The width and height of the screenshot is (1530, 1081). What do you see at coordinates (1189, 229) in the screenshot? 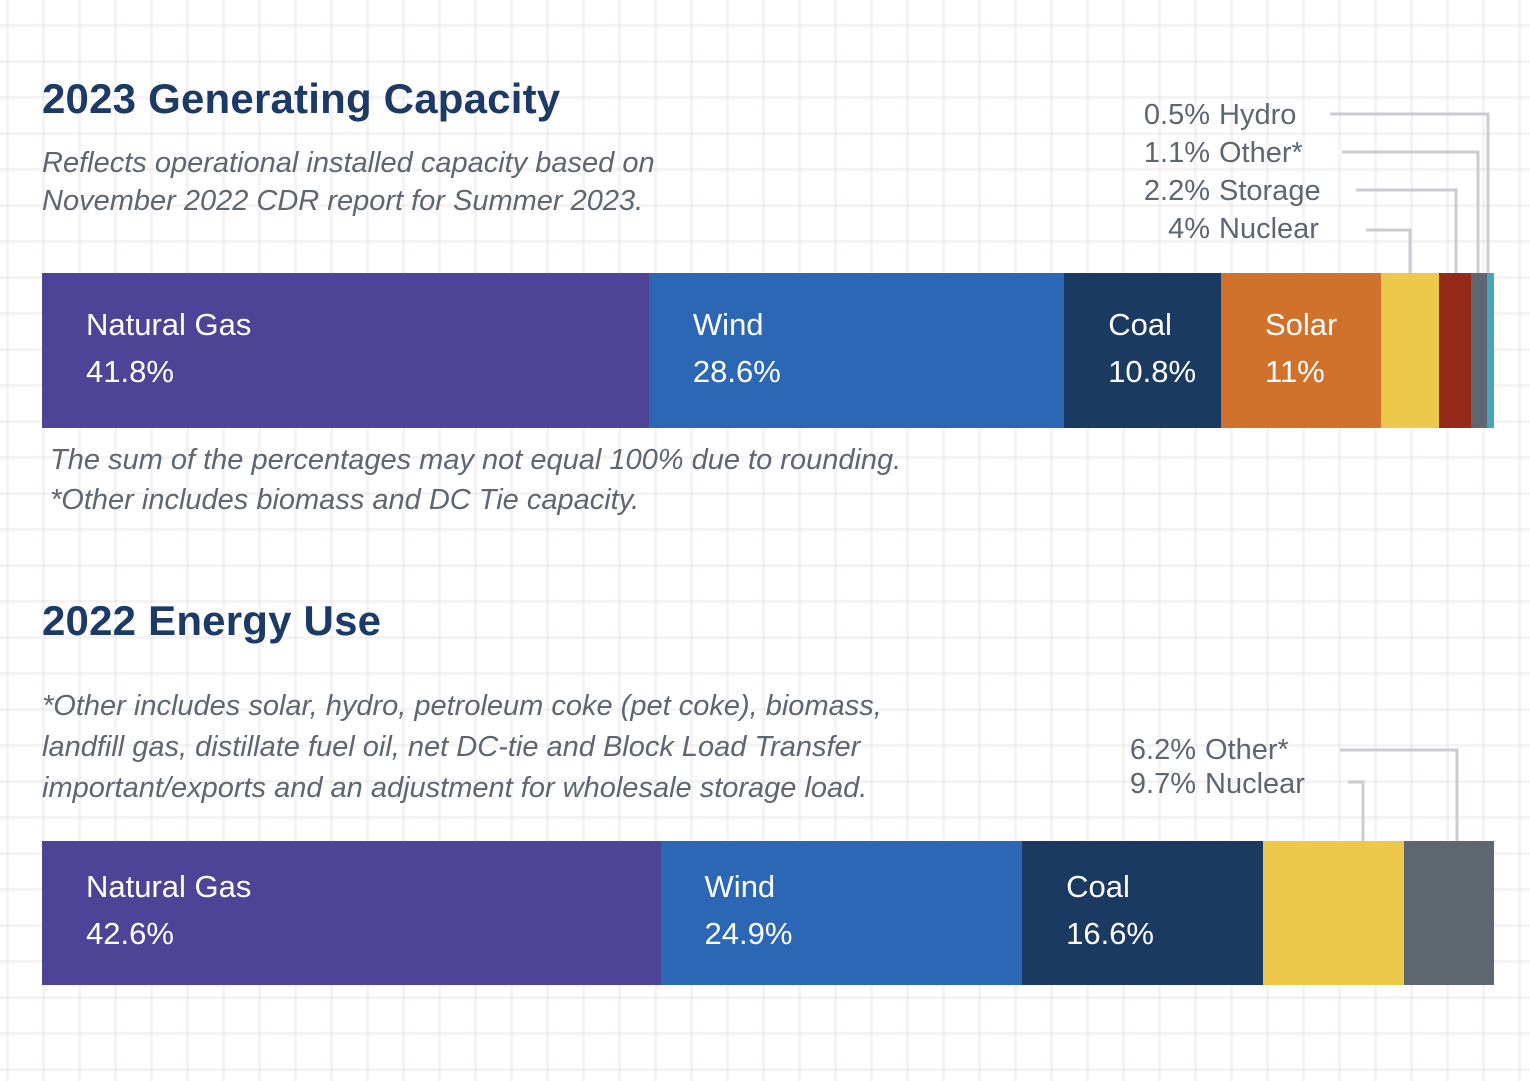
I see `callout-nuclear-value: 4%` at bounding box center [1189, 229].